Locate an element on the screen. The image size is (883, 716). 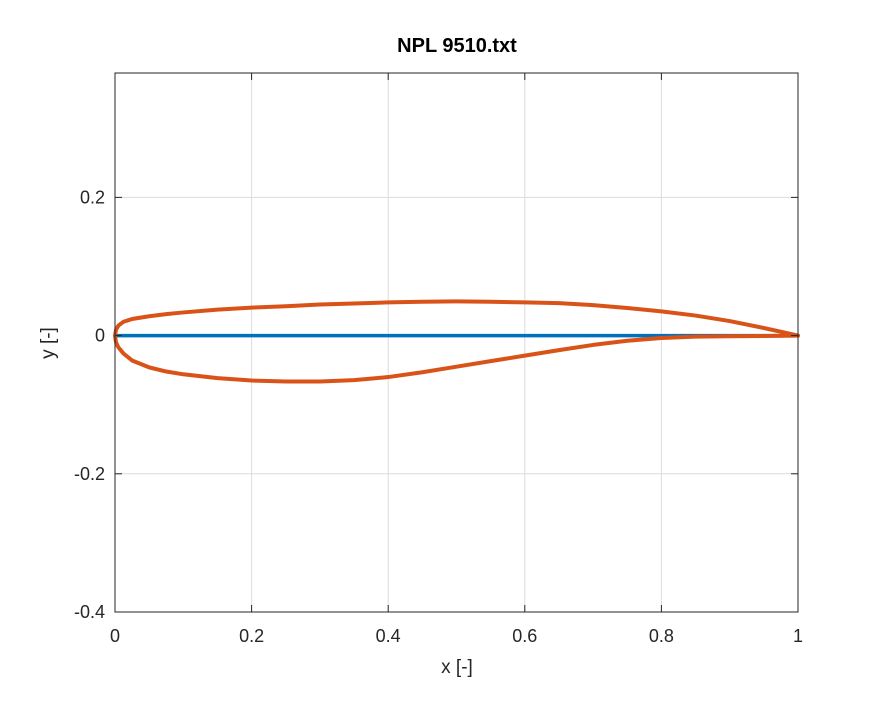
y-tick-label: 0 is located at coordinates (100, 336).